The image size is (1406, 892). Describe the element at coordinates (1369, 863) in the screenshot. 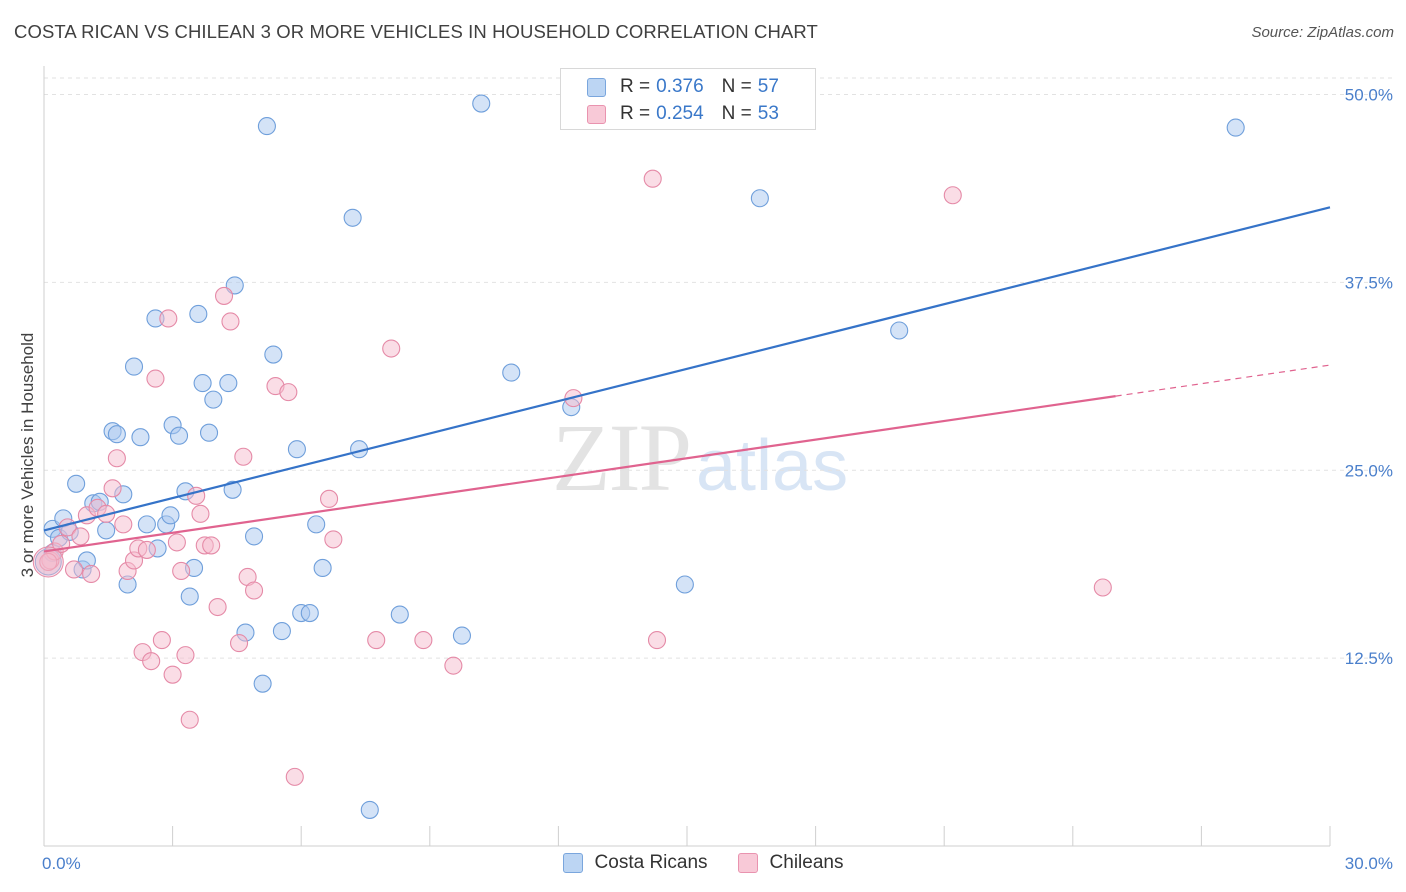

I see `x-tick-label: 30.0%` at that location.